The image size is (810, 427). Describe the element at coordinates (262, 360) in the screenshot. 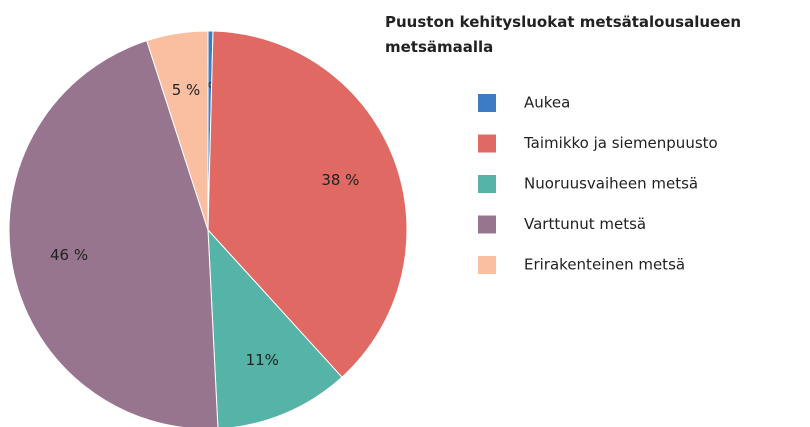

I see `data-label: 11%` at that location.